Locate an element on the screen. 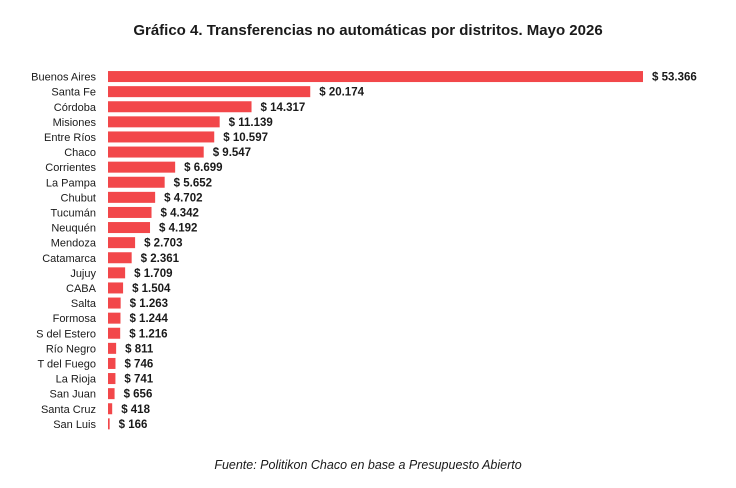 The image size is (736, 488). category-label: Córdoba is located at coordinates (75, 108).